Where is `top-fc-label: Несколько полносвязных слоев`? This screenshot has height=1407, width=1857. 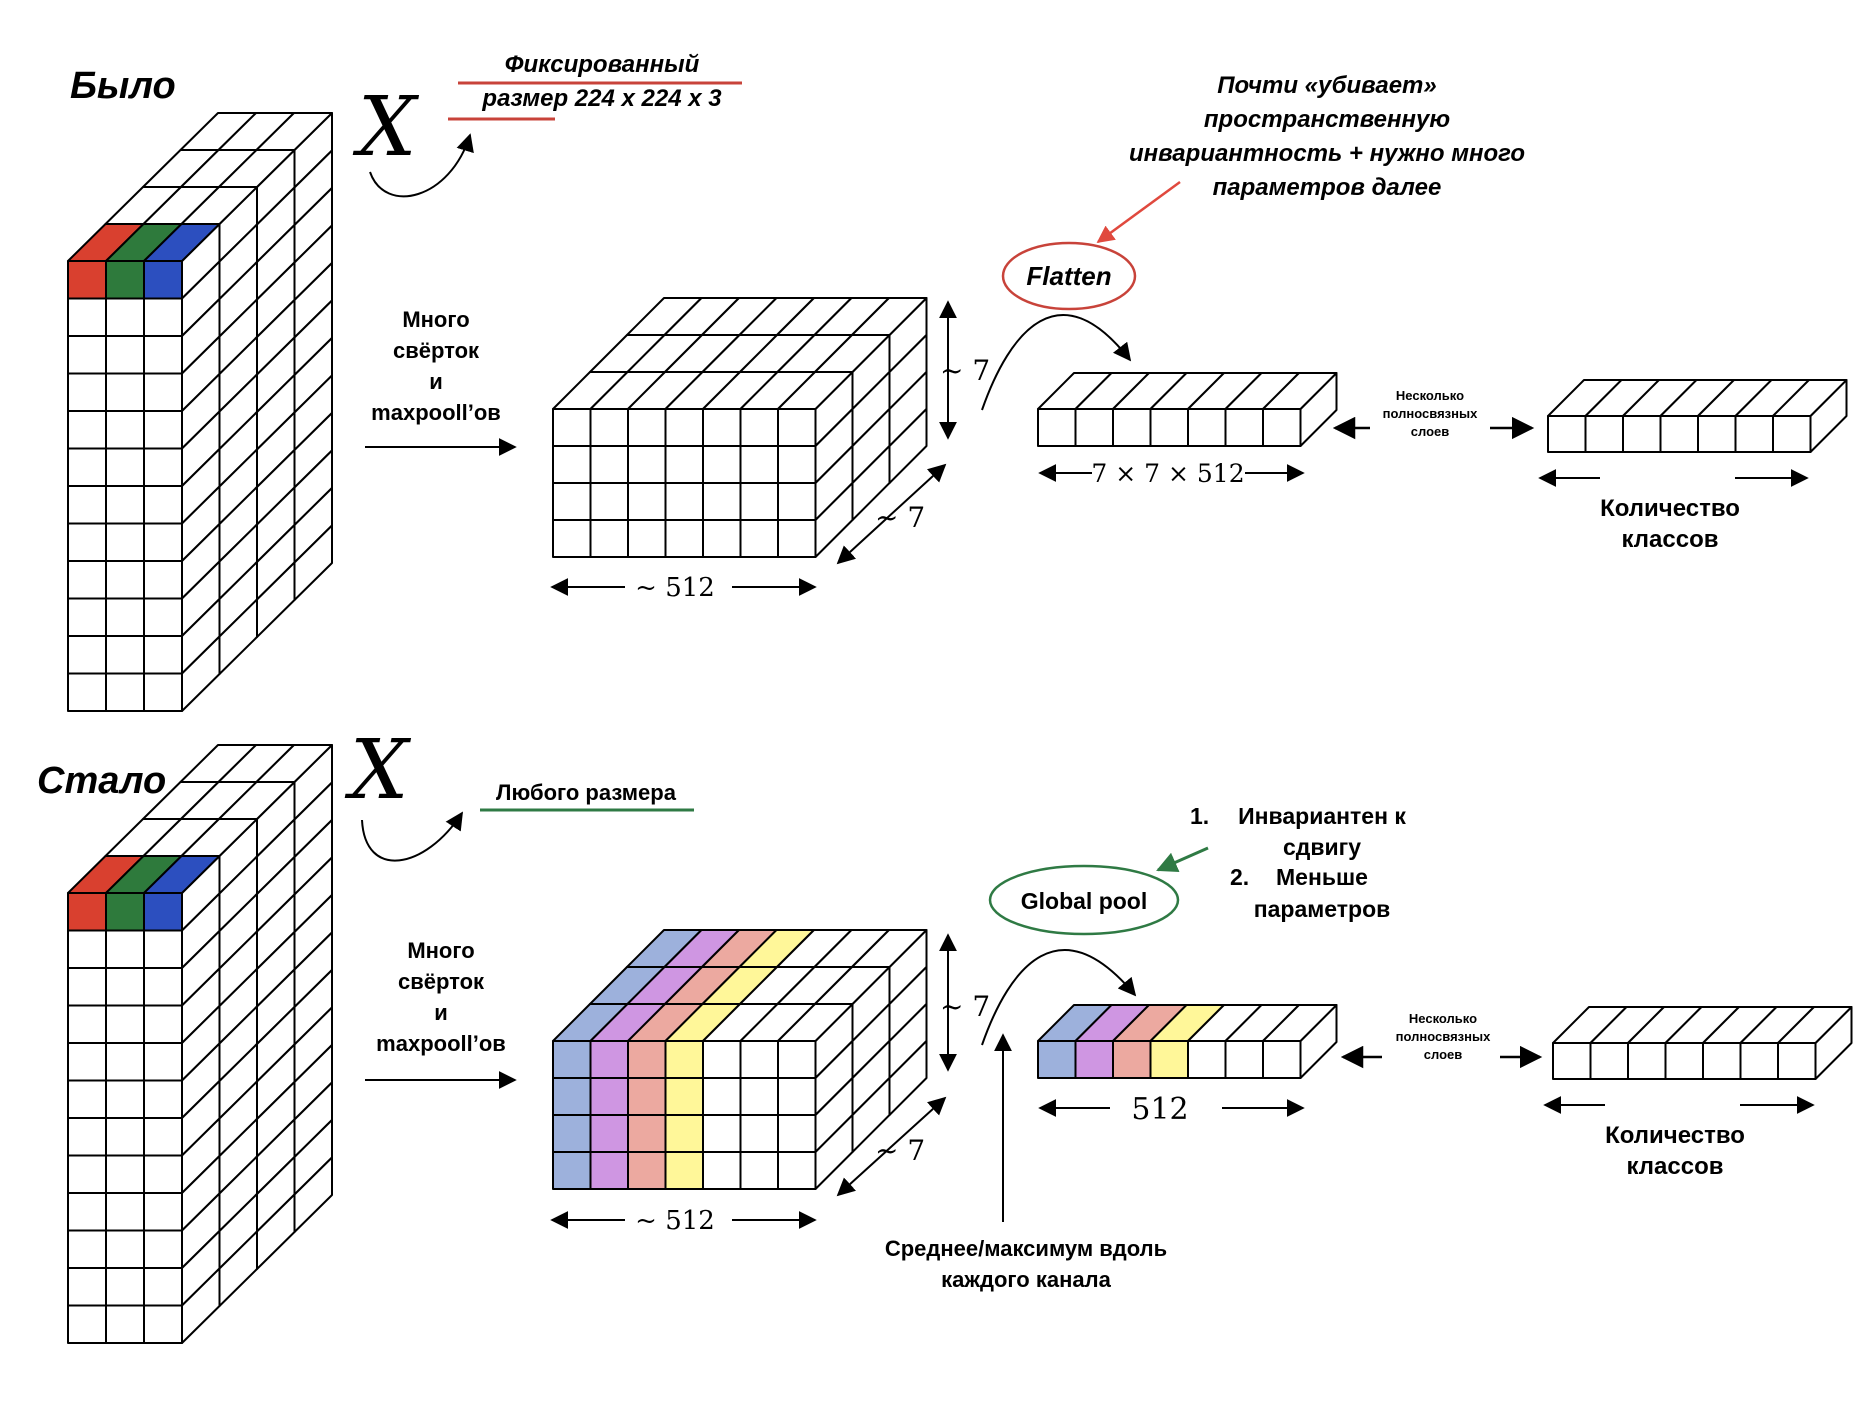 top-fc-label: Несколько полносвязных слоев is located at coordinates (1430, 413).